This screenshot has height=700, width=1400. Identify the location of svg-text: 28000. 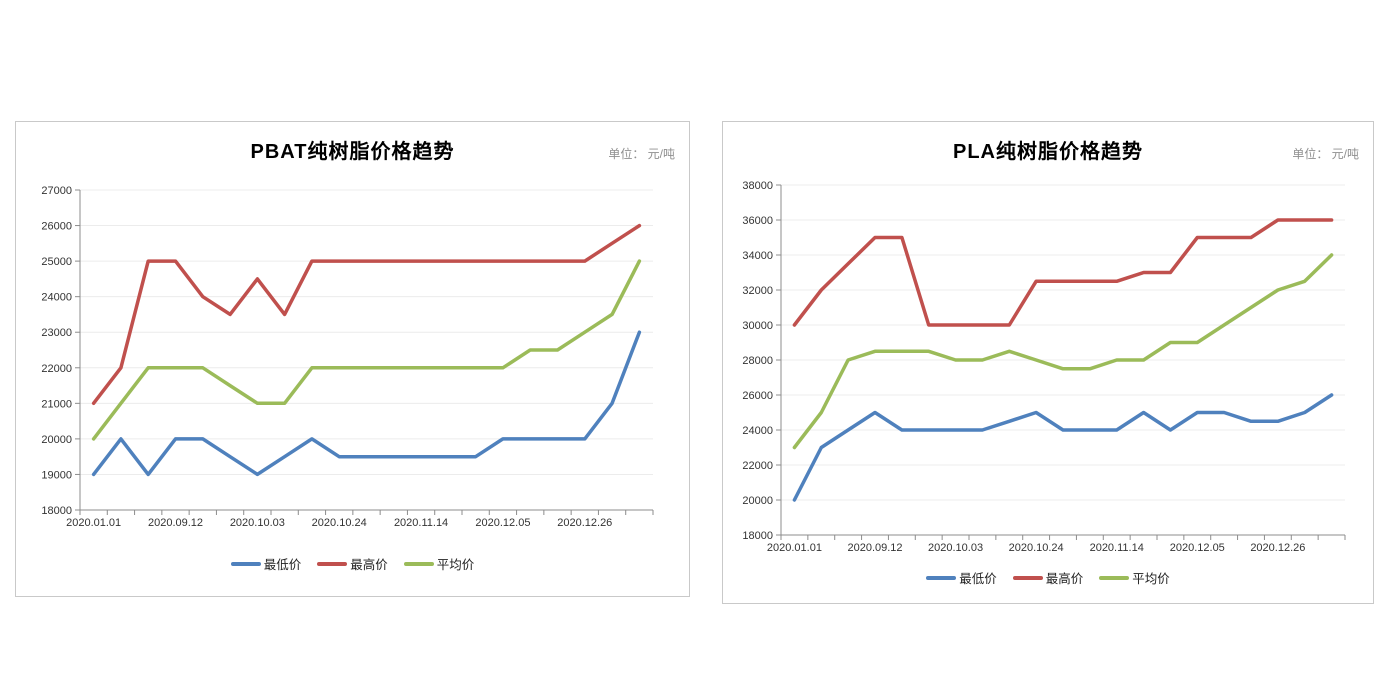
(757, 361).